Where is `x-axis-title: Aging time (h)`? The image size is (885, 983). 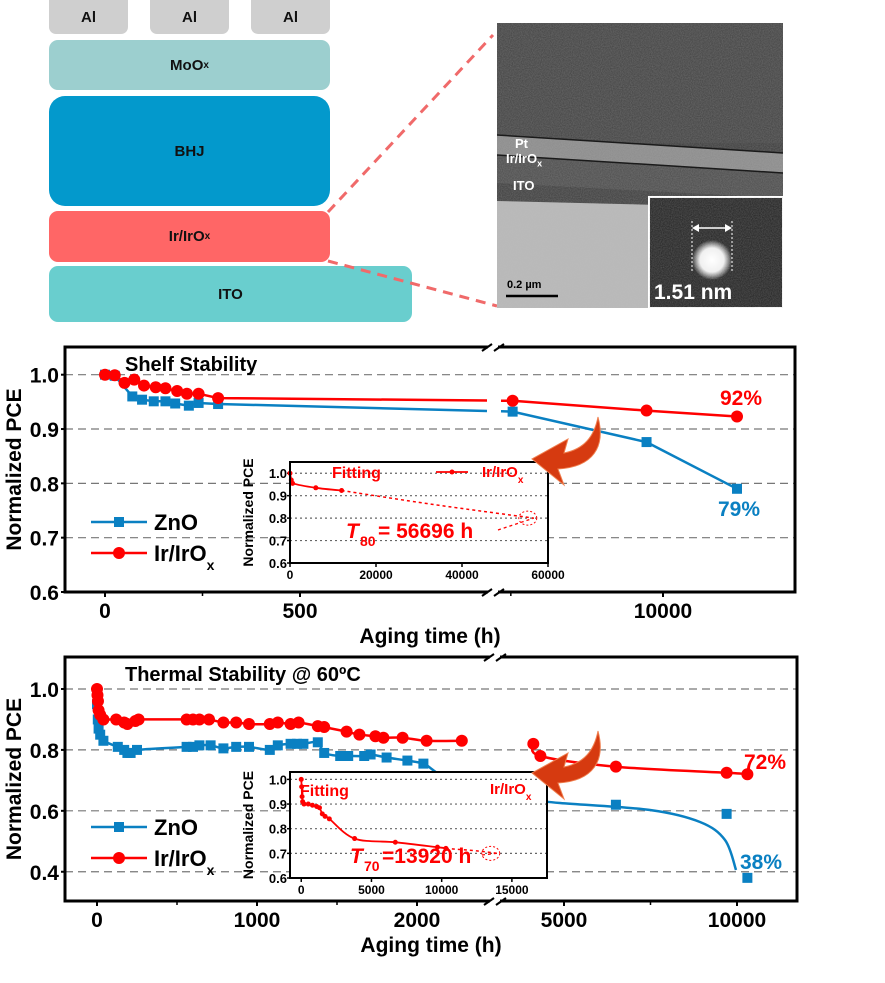 x-axis-title: Aging time (h) is located at coordinates (429, 636).